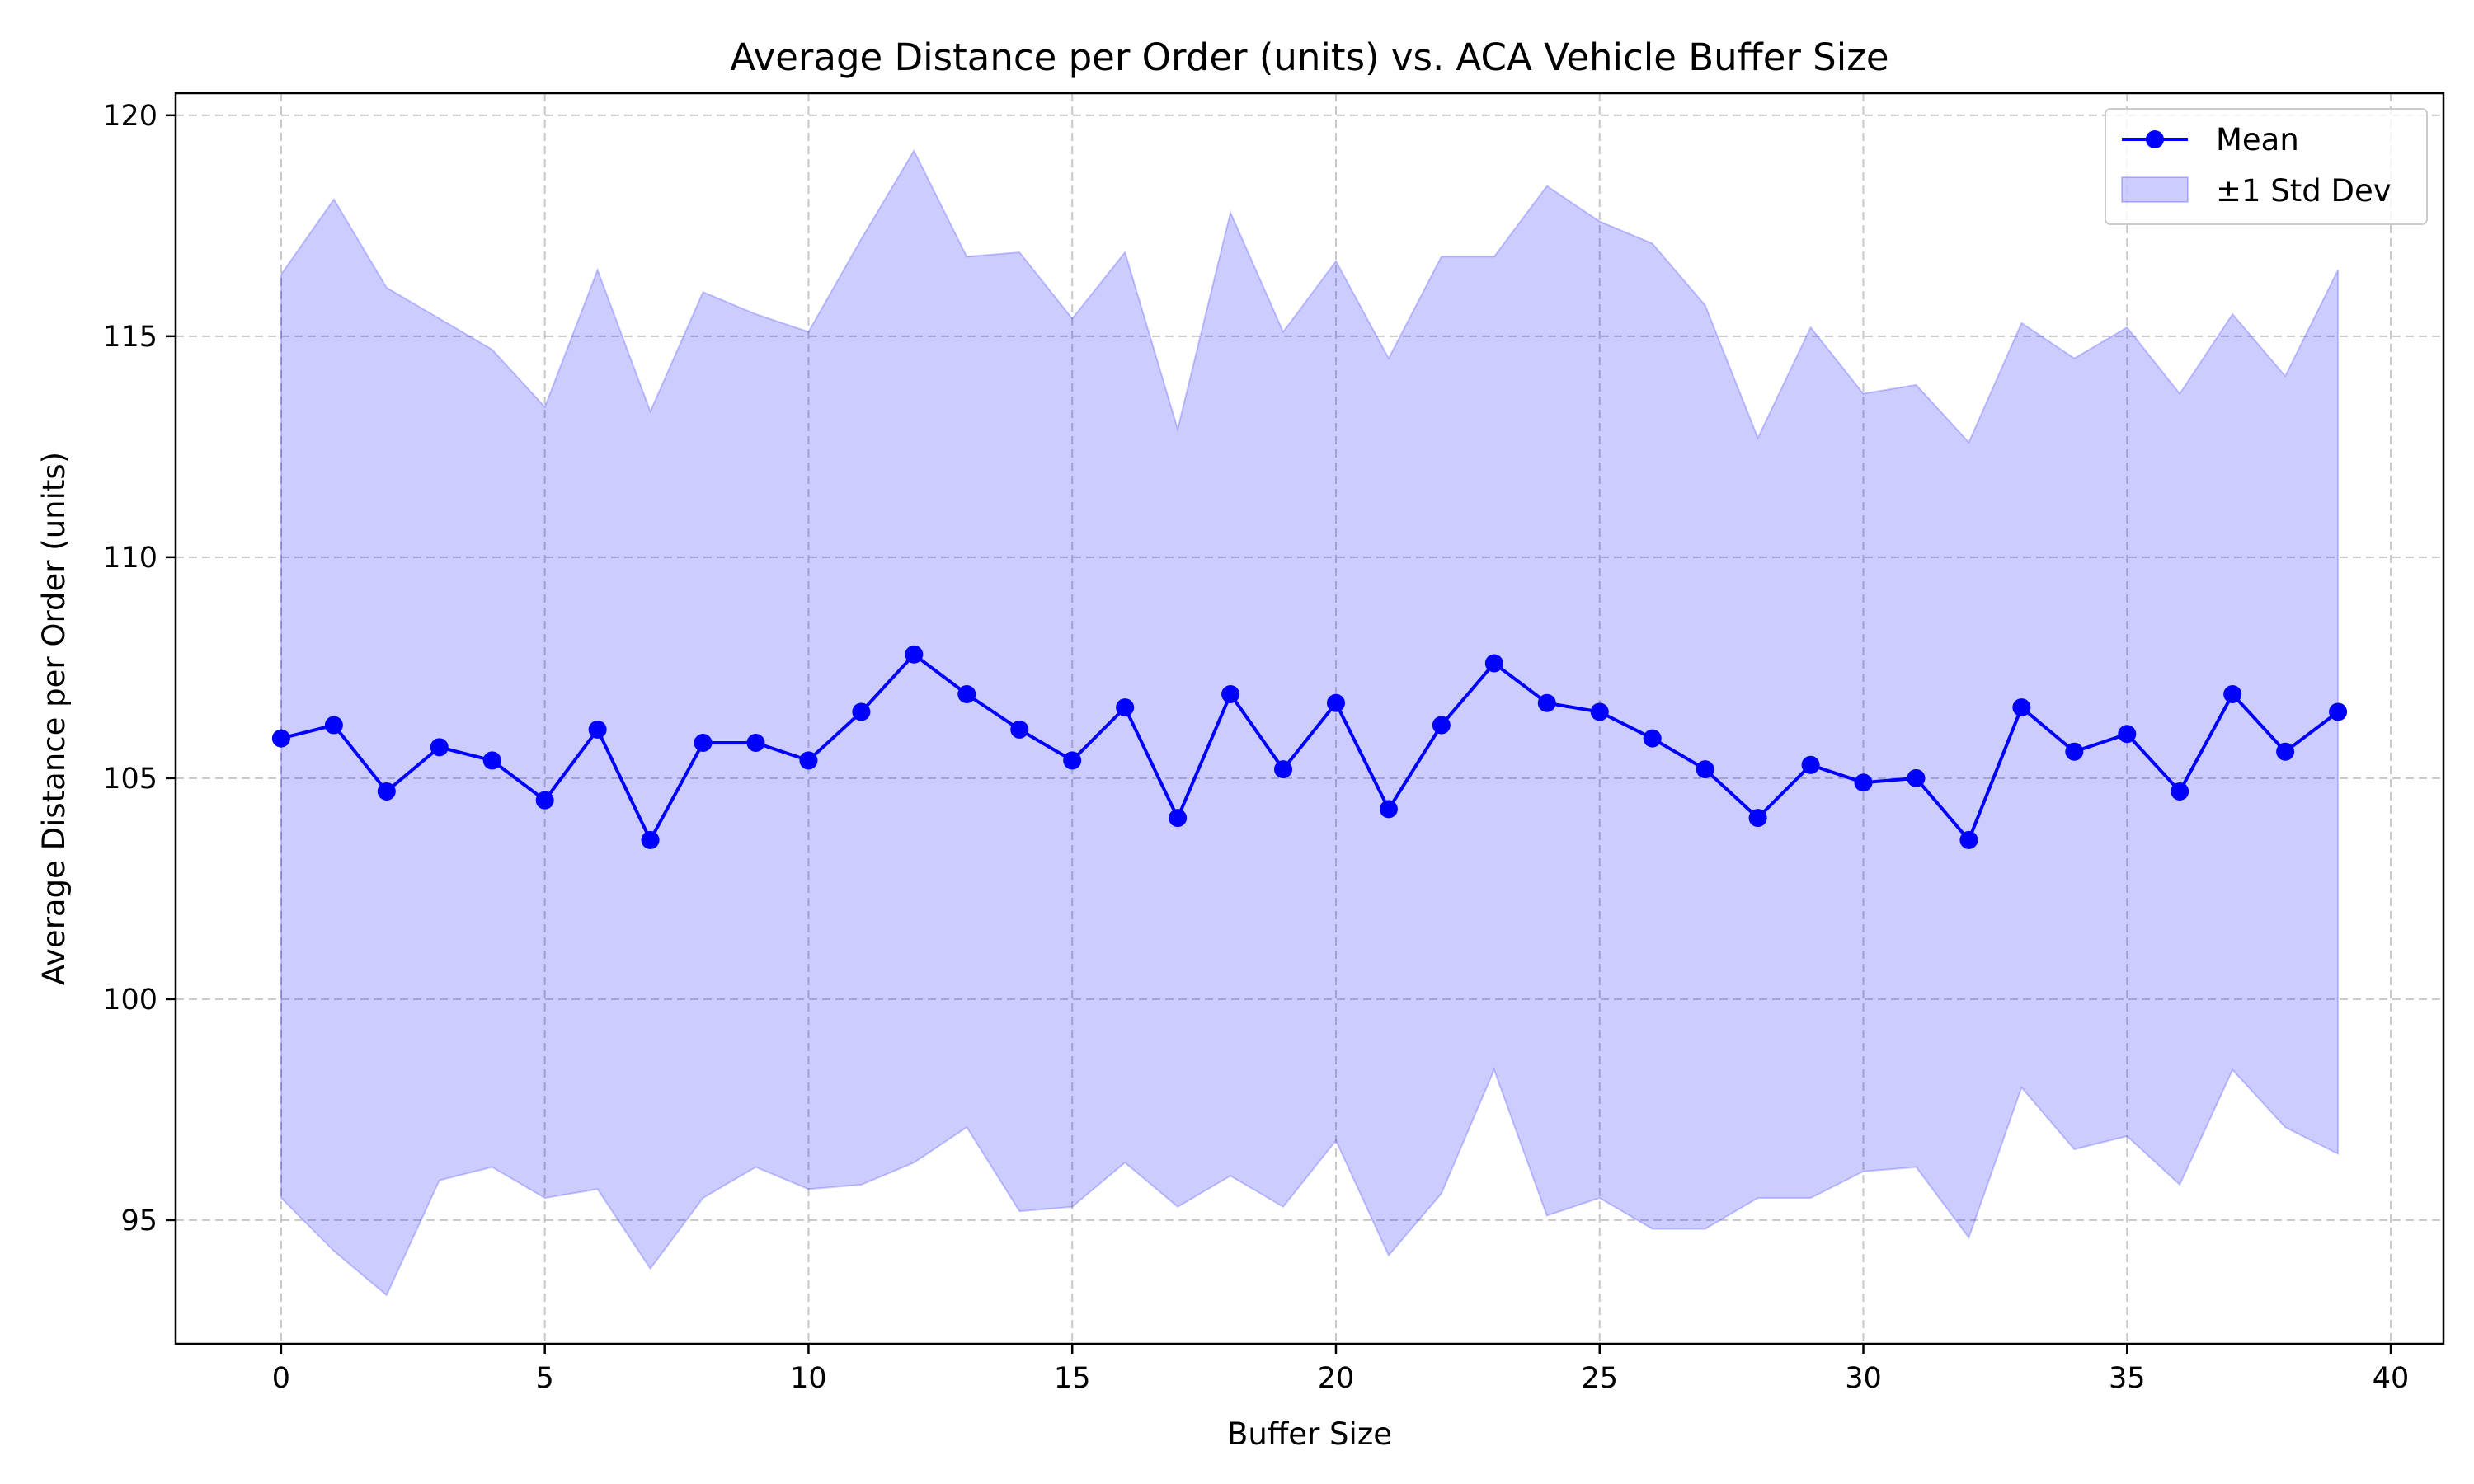  I want to click on mean-line-layer, so click(1309, 747).